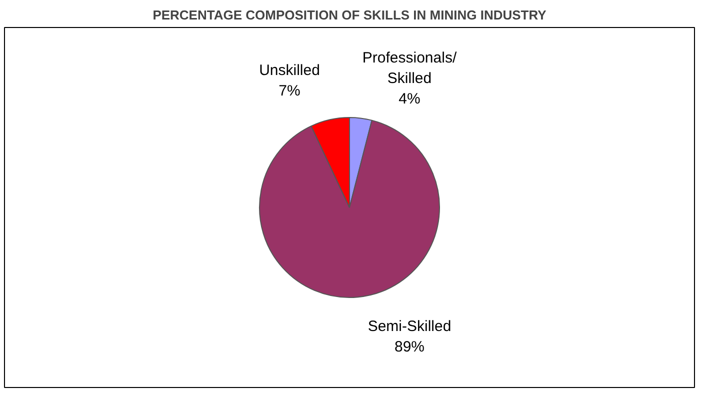 Image resolution: width=701 pixels, height=418 pixels. What do you see at coordinates (409, 99) in the screenshot?
I see `data-label: 4%` at bounding box center [409, 99].